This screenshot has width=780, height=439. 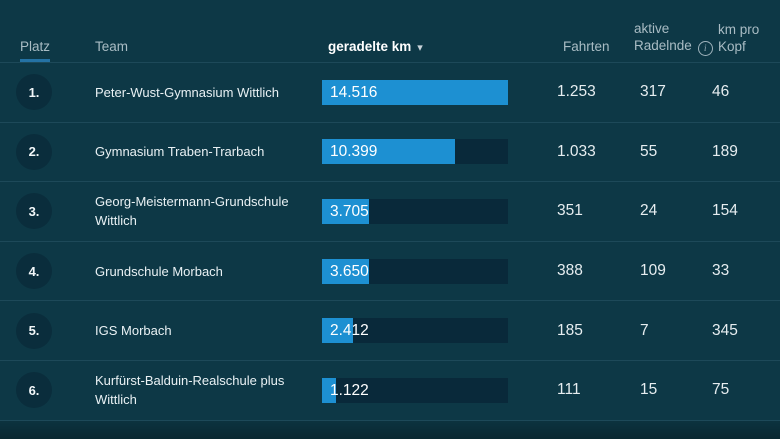 I want to click on km-pro-kopf-value: 345, so click(x=725, y=330).